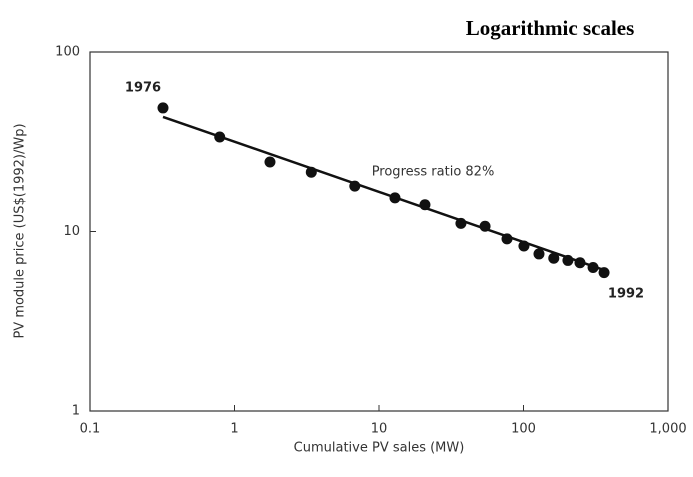 The width and height of the screenshot is (693, 477). What do you see at coordinates (143, 88) in the screenshot?
I see `annotation: 1976` at bounding box center [143, 88].